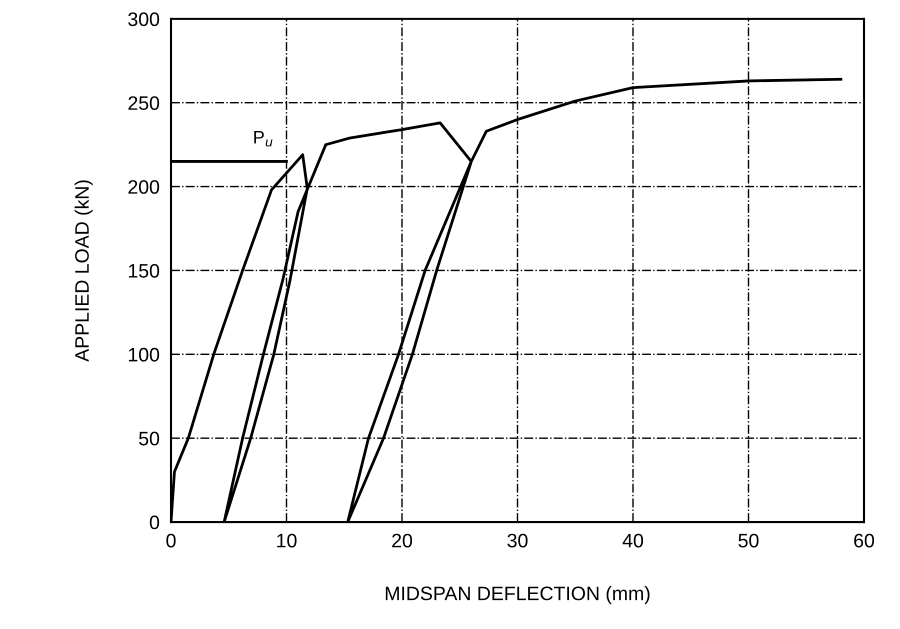 Image resolution: width=900 pixels, height=629 pixels. Describe the element at coordinates (144, 271) in the screenshot. I see `y-tick-label: 150` at that location.